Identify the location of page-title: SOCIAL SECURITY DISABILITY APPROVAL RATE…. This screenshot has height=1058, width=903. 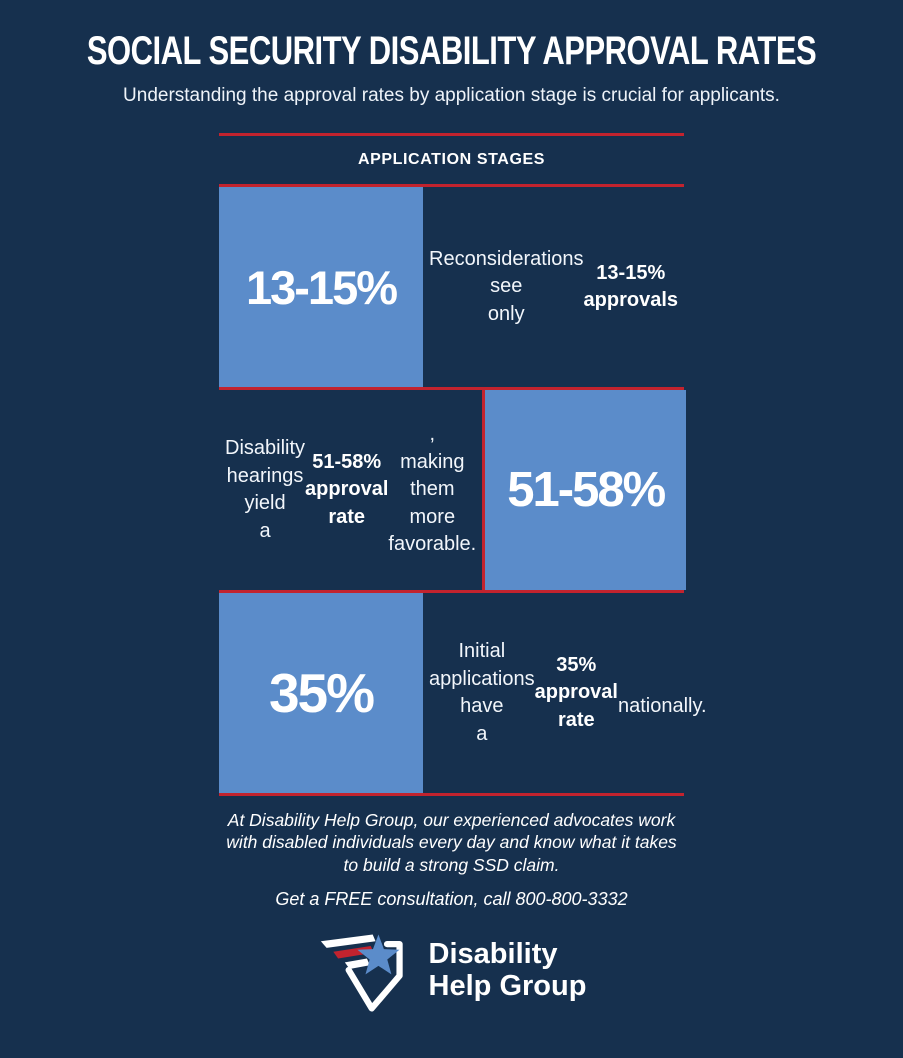
(451, 50).